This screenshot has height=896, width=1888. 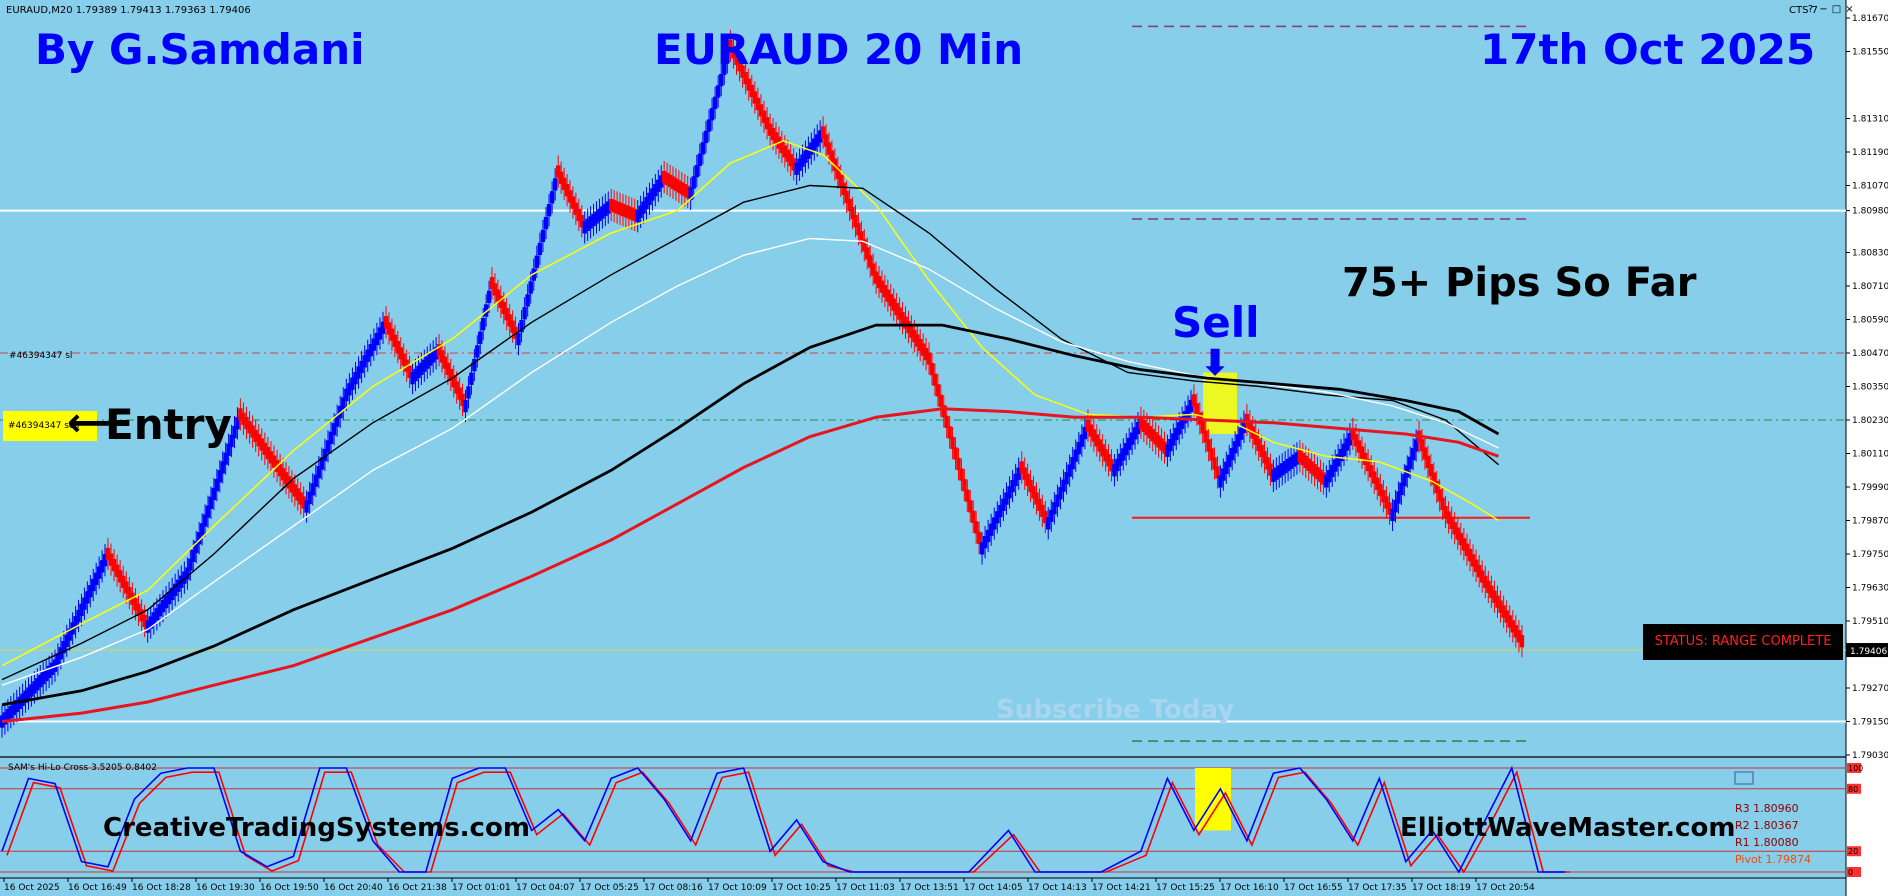 What do you see at coordinates (1870, 354) in the screenshot?
I see `price-tick-label: 1.80470` at bounding box center [1870, 354].